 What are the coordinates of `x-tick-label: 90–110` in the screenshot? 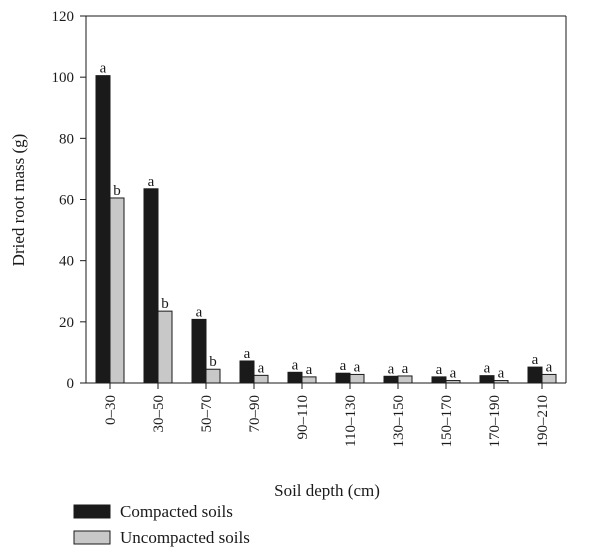 It's located at (303, 417).